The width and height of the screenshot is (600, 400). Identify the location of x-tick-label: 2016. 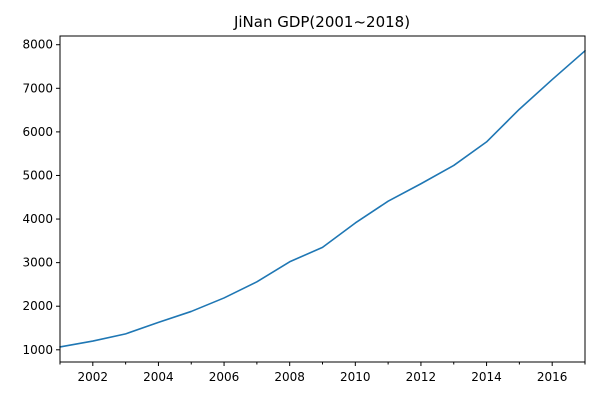
(552, 377).